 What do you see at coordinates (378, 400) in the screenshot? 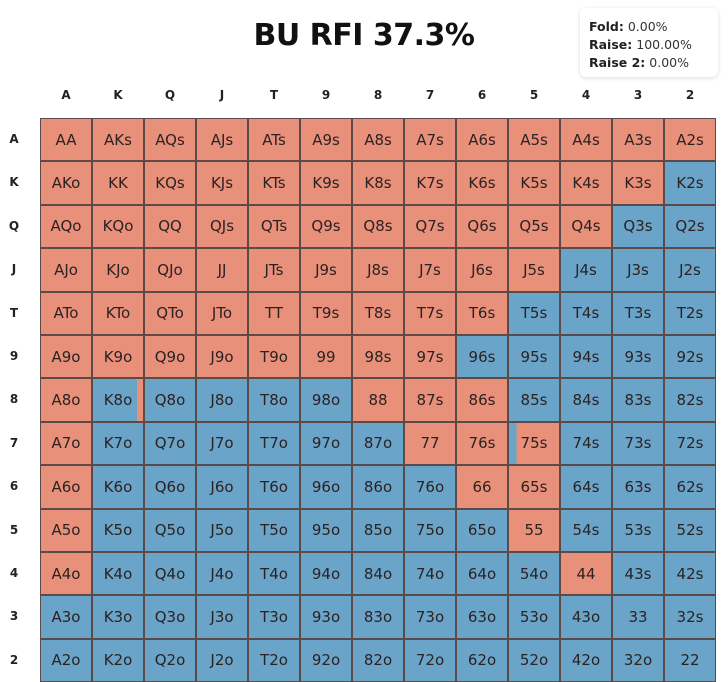
I see `hand-cell-88: 88` at bounding box center [378, 400].